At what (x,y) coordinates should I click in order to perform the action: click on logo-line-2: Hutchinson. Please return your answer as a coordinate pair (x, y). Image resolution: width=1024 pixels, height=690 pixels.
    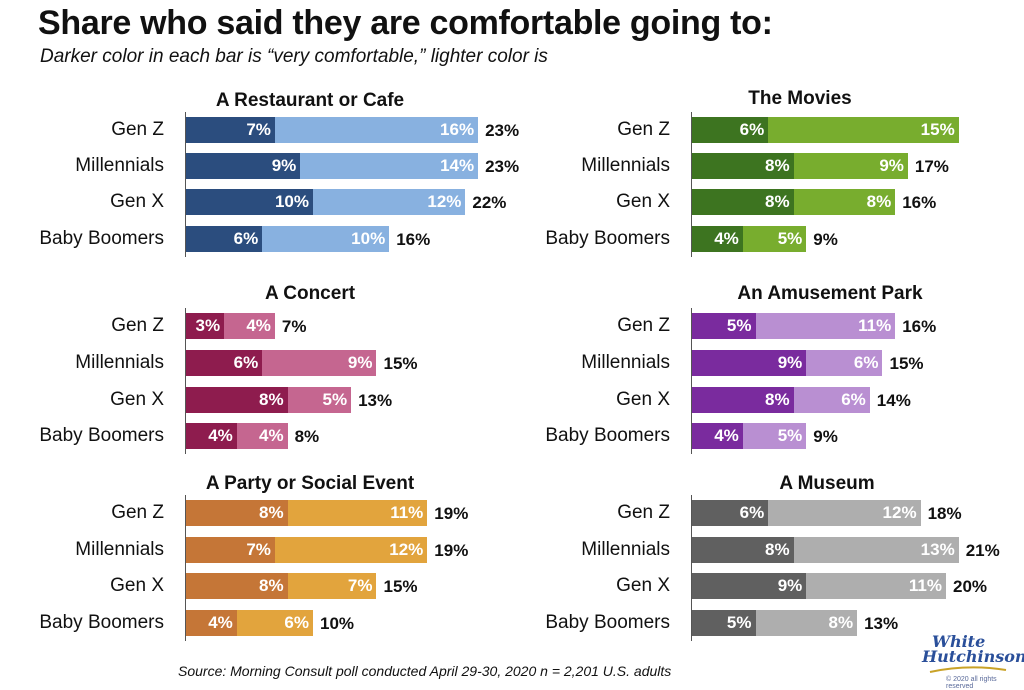
    Looking at the image, I should click on (973, 656).